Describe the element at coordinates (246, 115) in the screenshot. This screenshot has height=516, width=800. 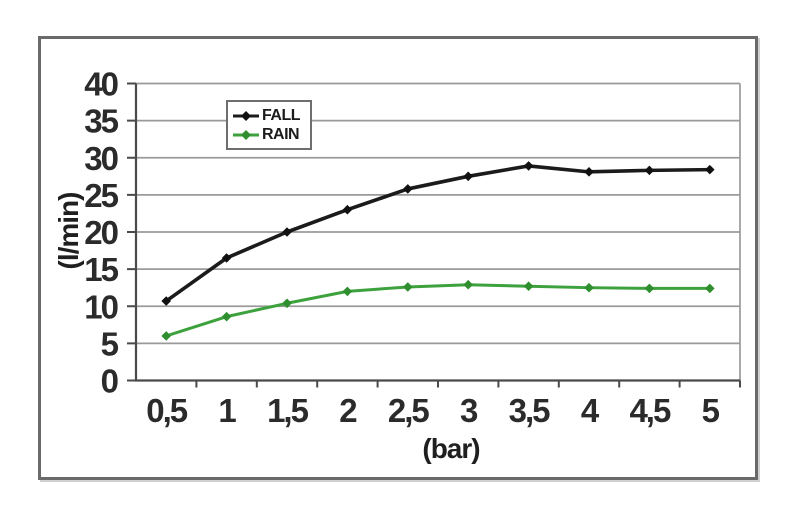
I see `fall-series-swatch-icon` at that location.